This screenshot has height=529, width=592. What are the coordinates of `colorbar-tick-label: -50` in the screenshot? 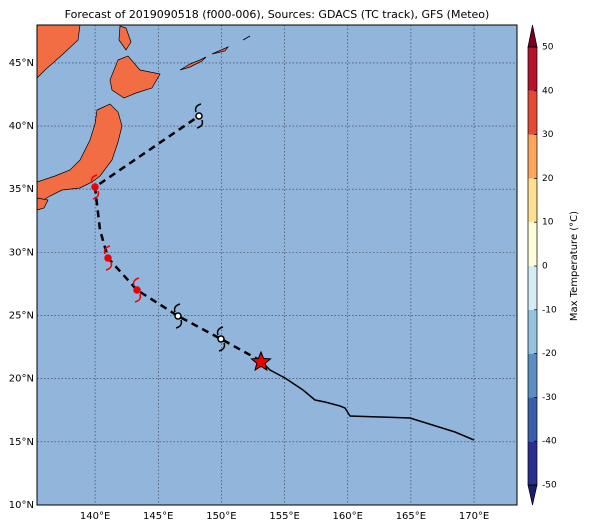 It's located at (549, 486).